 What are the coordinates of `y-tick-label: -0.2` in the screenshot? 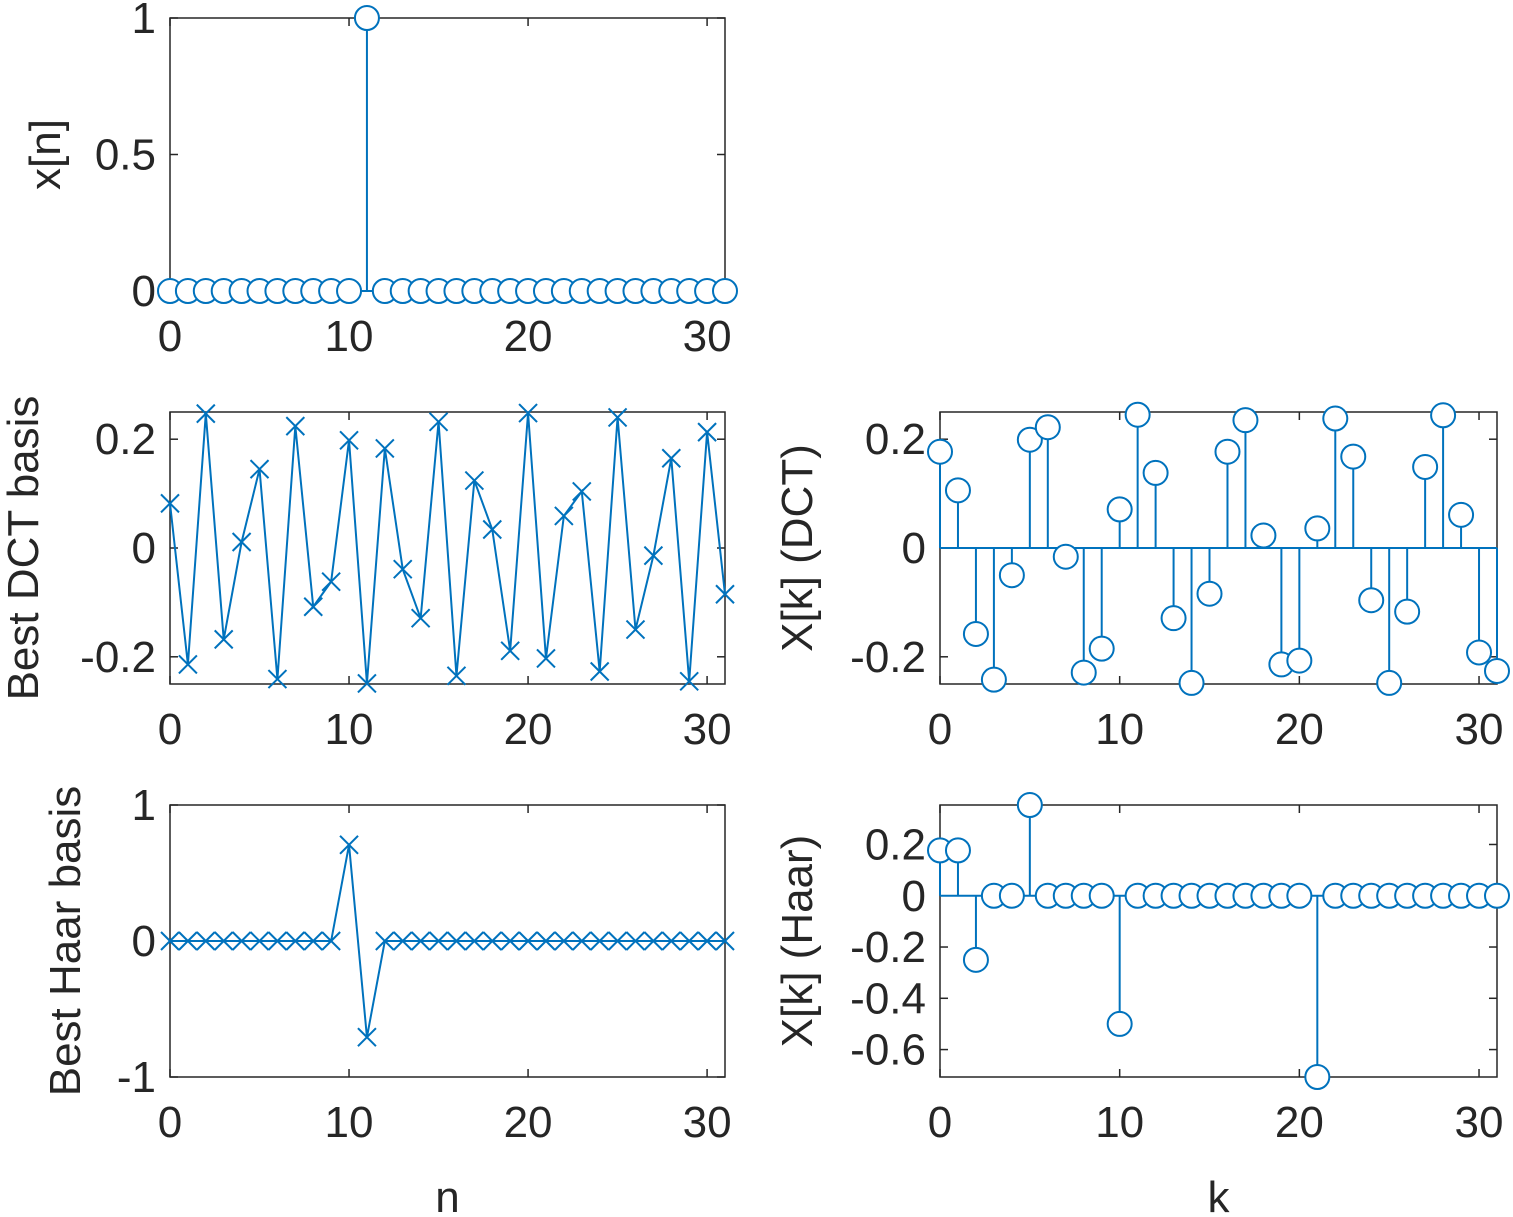 It's located at (888, 657).